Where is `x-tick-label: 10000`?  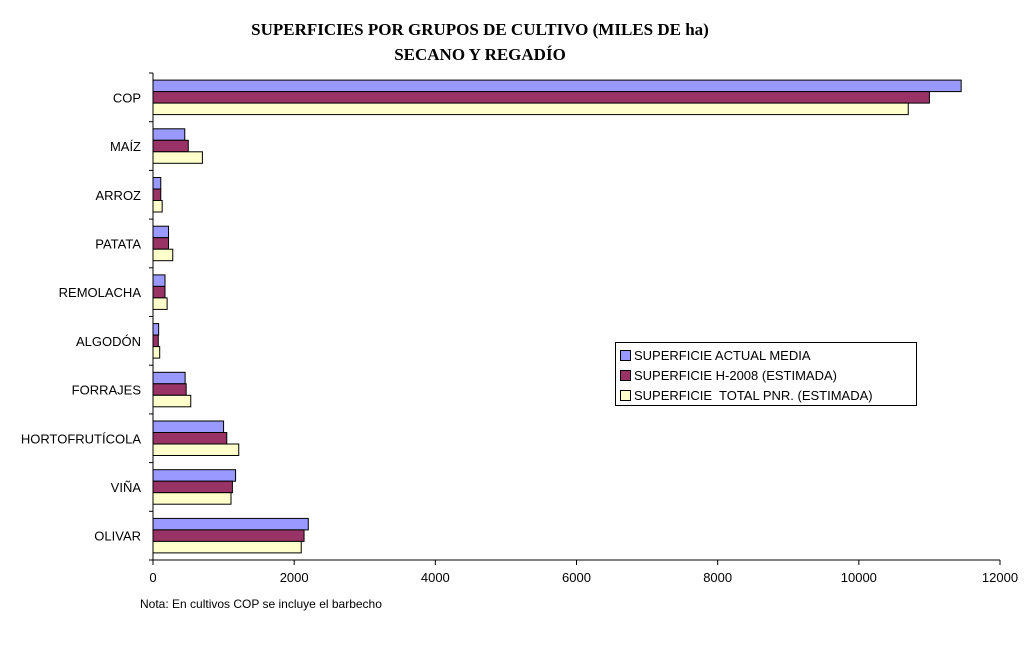 x-tick-label: 10000 is located at coordinates (859, 577).